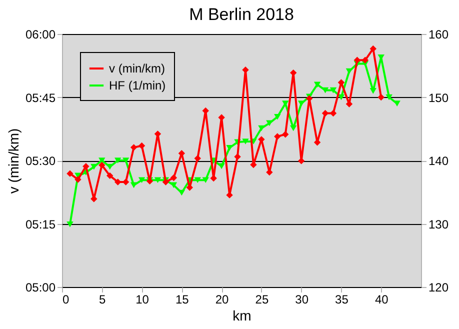 The height and width of the screenshot is (329, 459). What do you see at coordinates (40, 35) in the screenshot?
I see `y-tick-label: 06:00` at bounding box center [40, 35].